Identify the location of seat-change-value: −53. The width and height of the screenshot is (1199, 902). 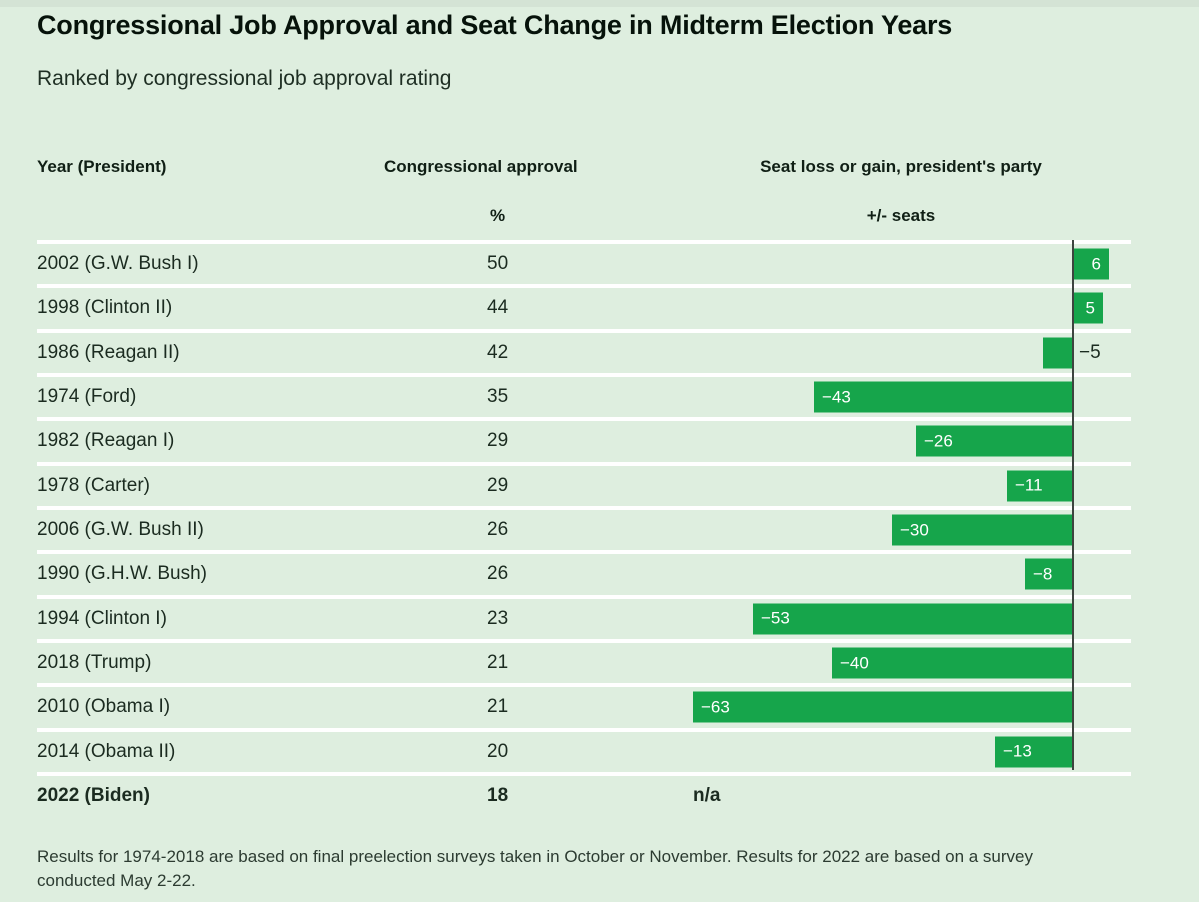
(775, 618).